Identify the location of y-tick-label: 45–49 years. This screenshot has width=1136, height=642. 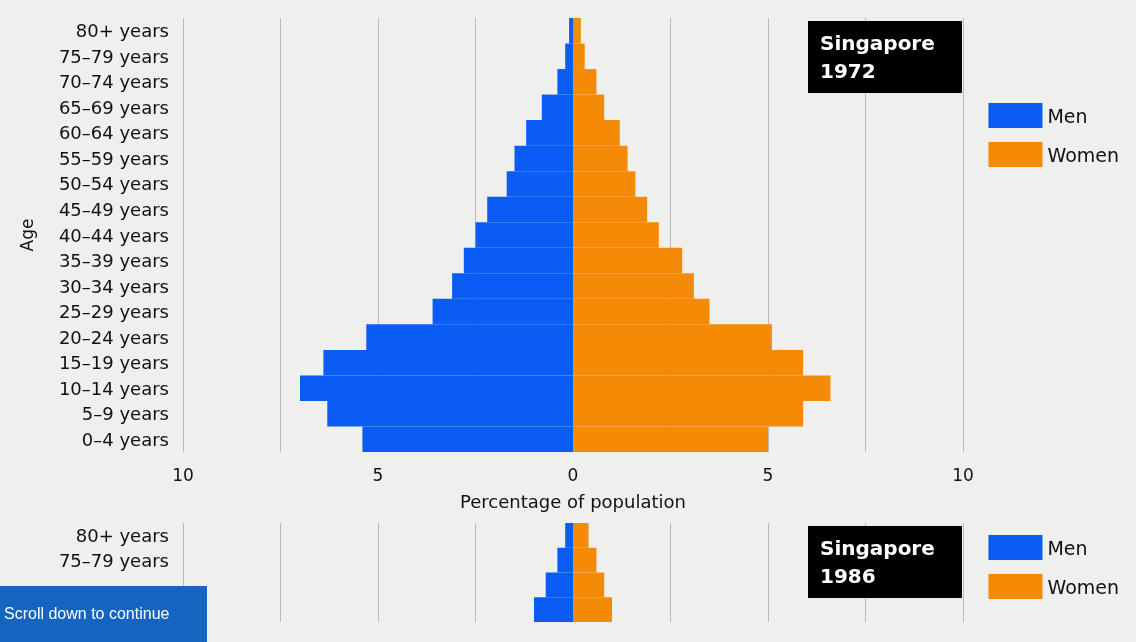
(113, 209).